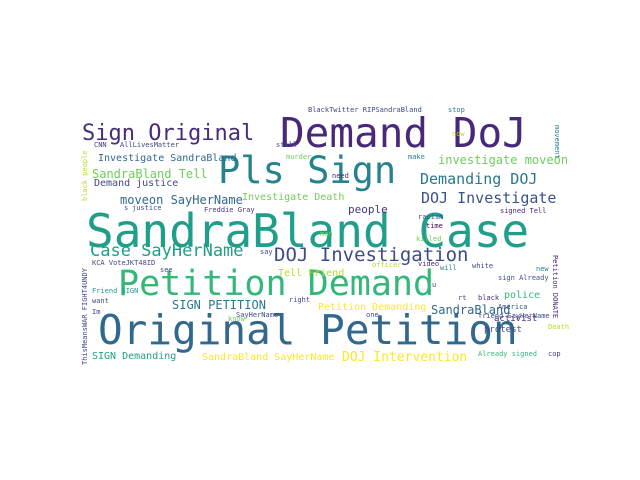 This screenshot has height=480, width=640. What do you see at coordinates (372, 307) in the screenshot?
I see `word: Petition Demanding` at bounding box center [372, 307].